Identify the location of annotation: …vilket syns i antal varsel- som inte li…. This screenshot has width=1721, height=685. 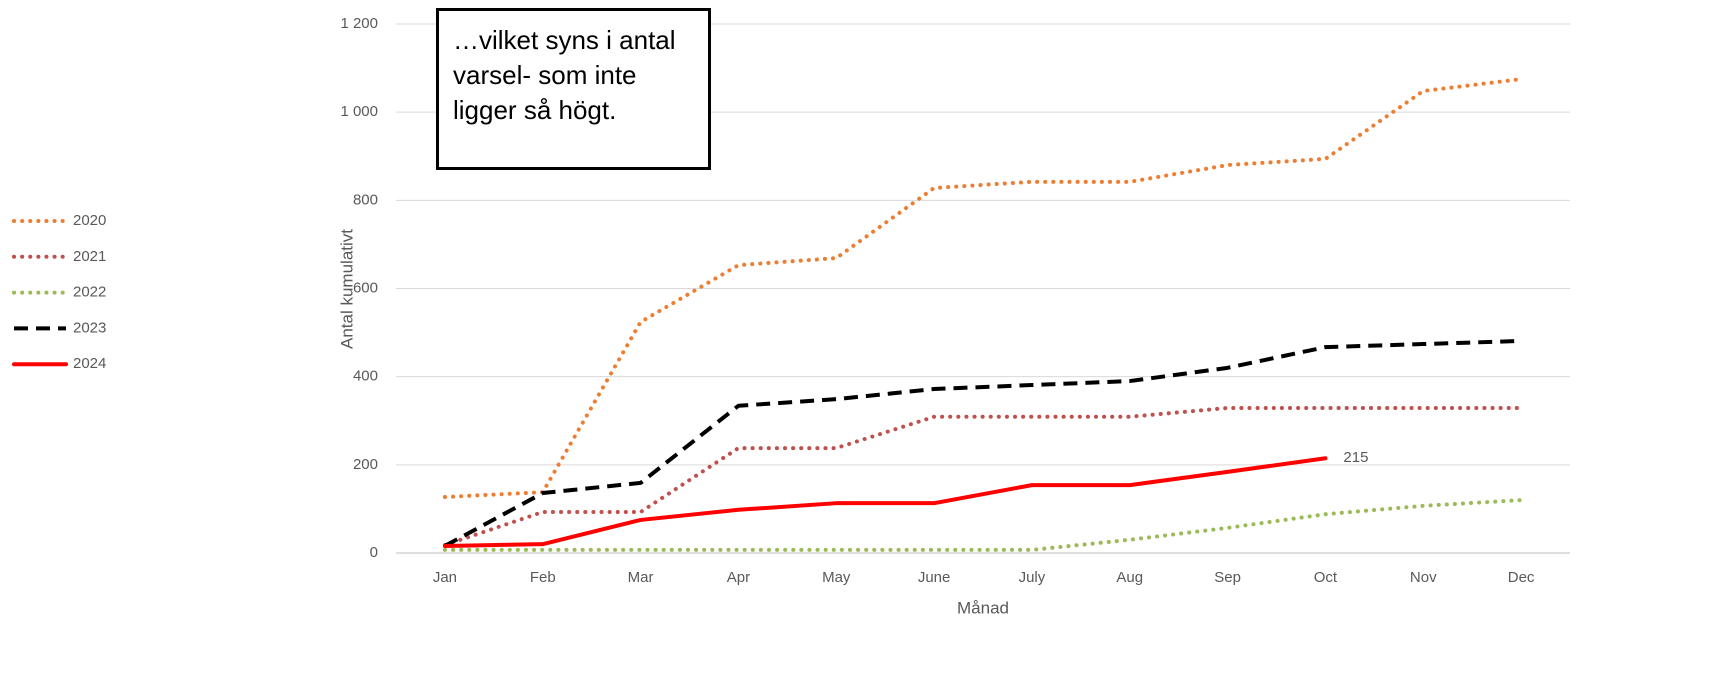
(573, 89).